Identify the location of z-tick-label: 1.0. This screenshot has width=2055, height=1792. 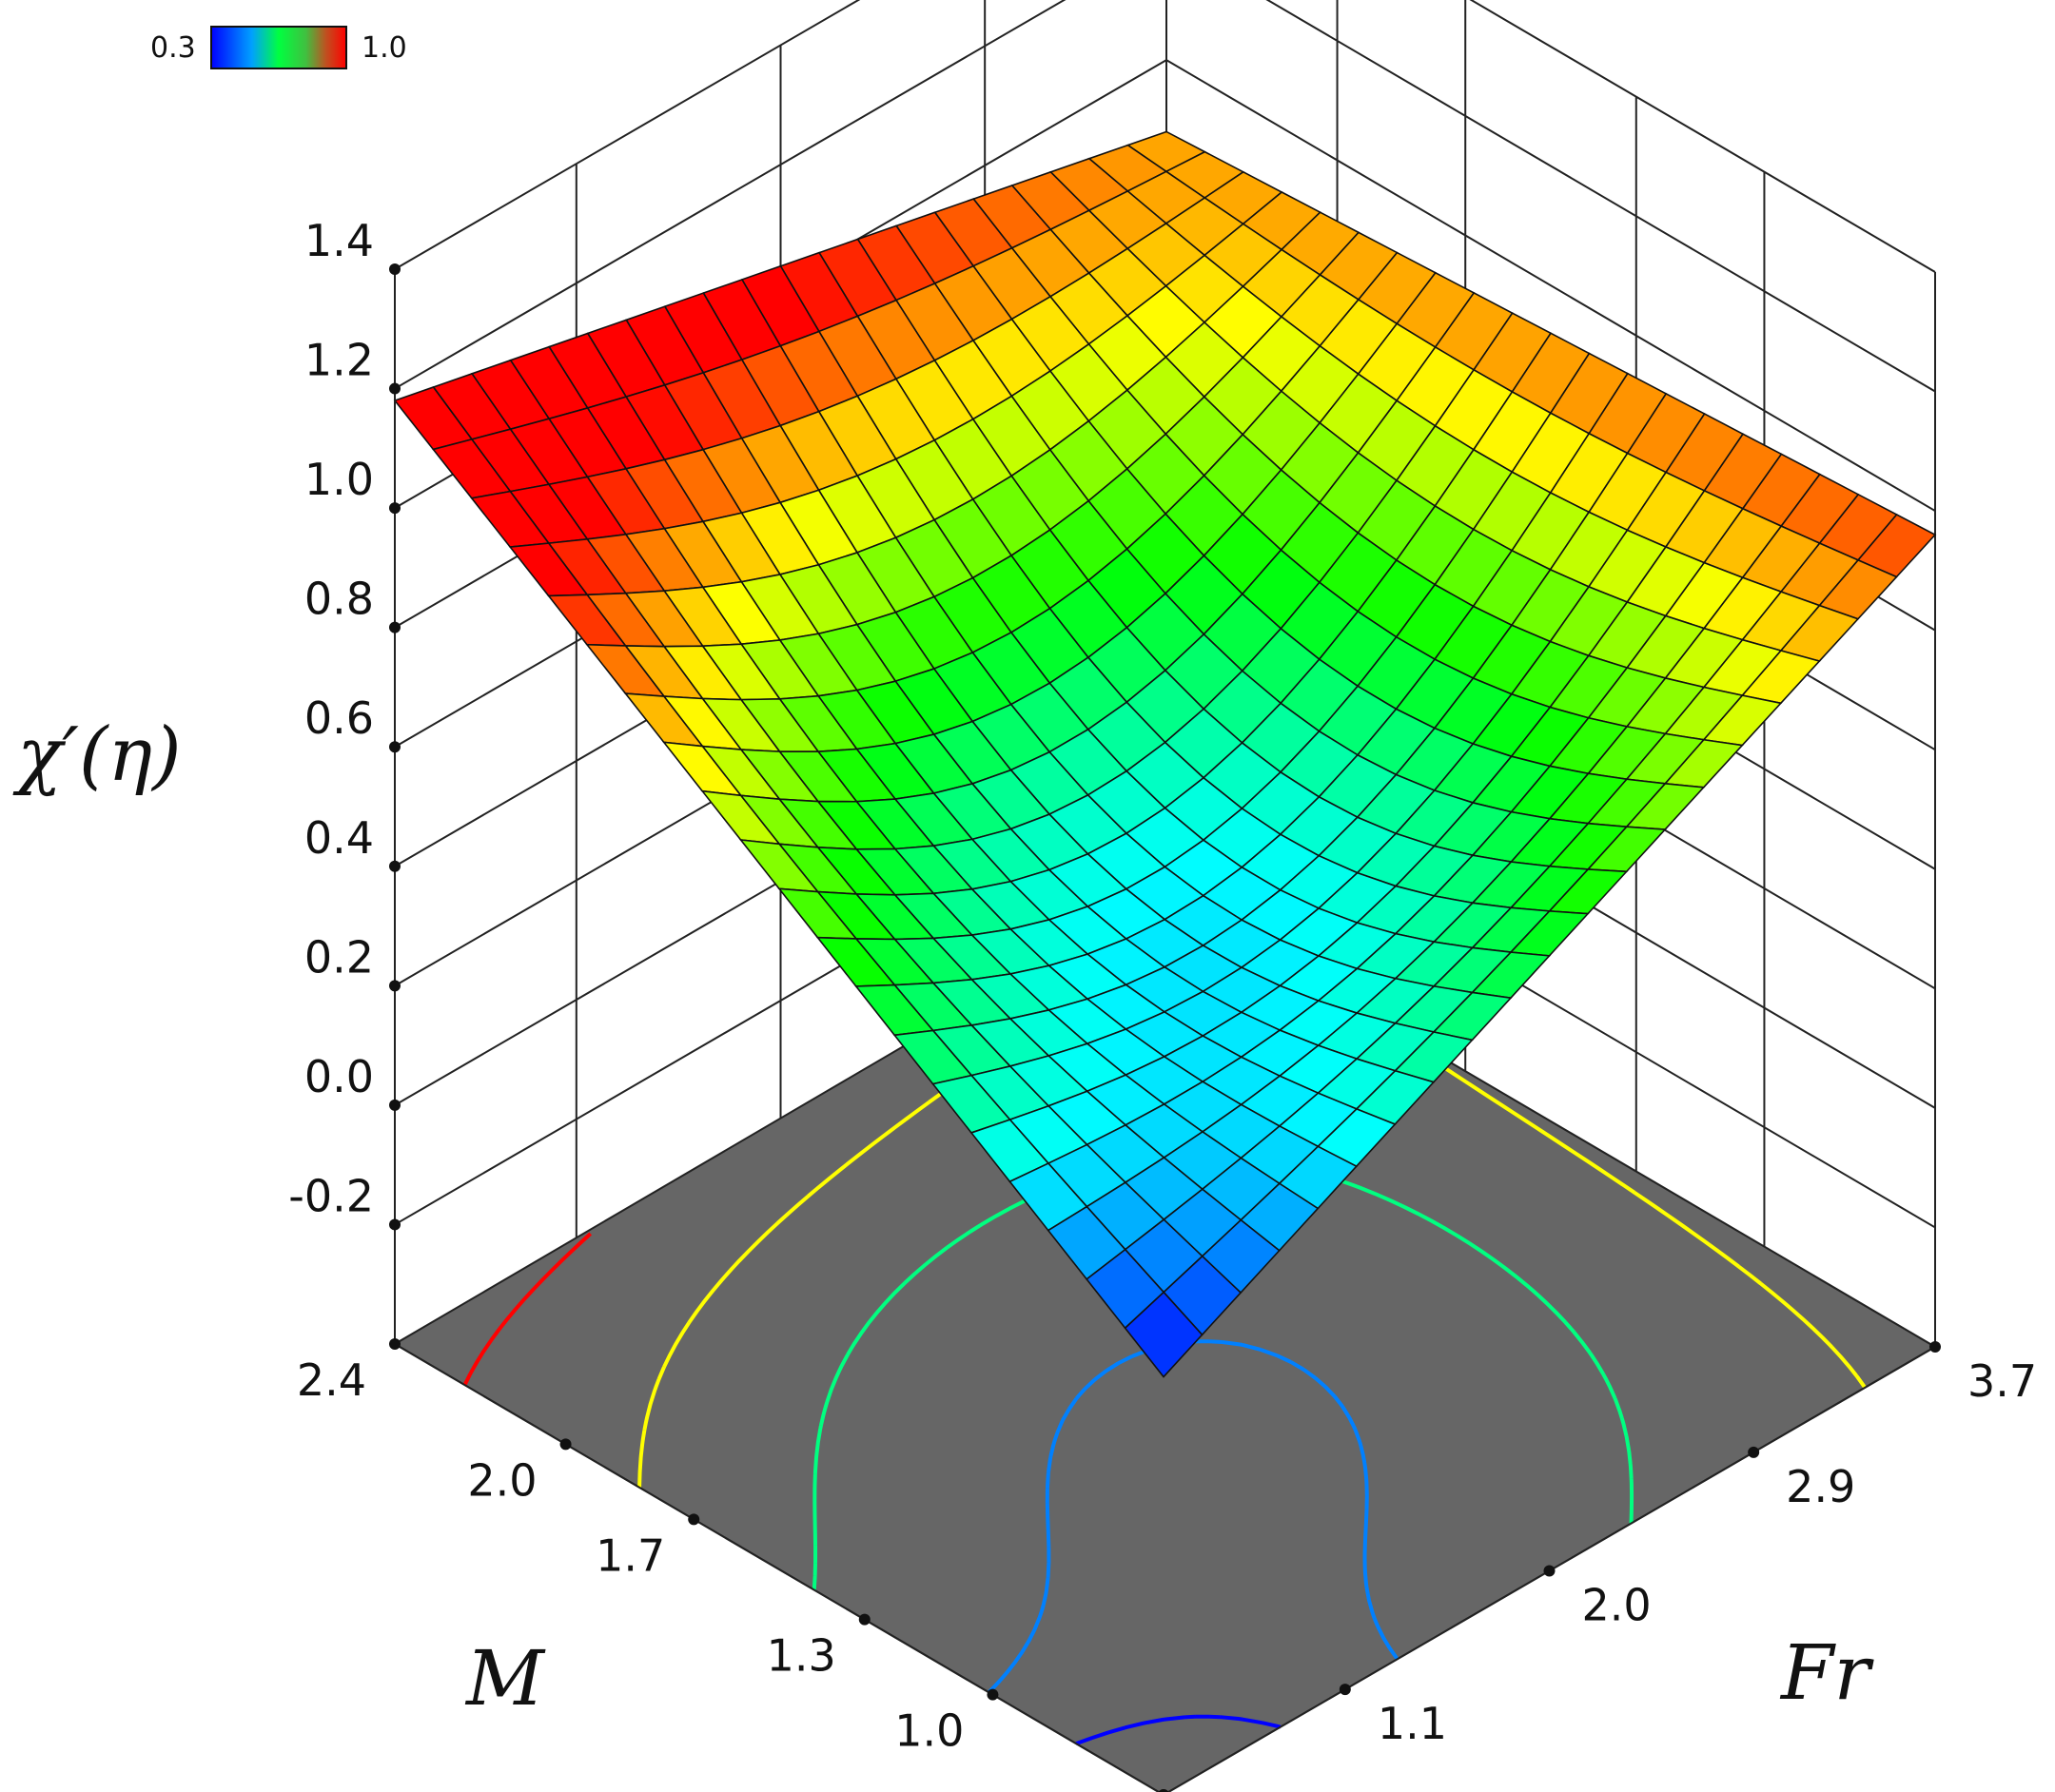
(339, 480).